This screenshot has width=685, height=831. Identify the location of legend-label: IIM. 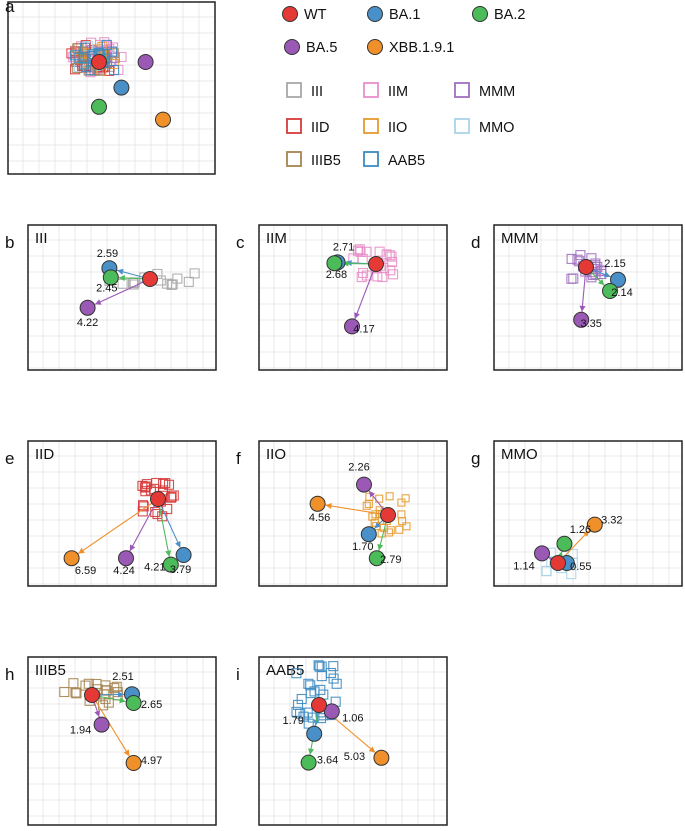
(398, 92).